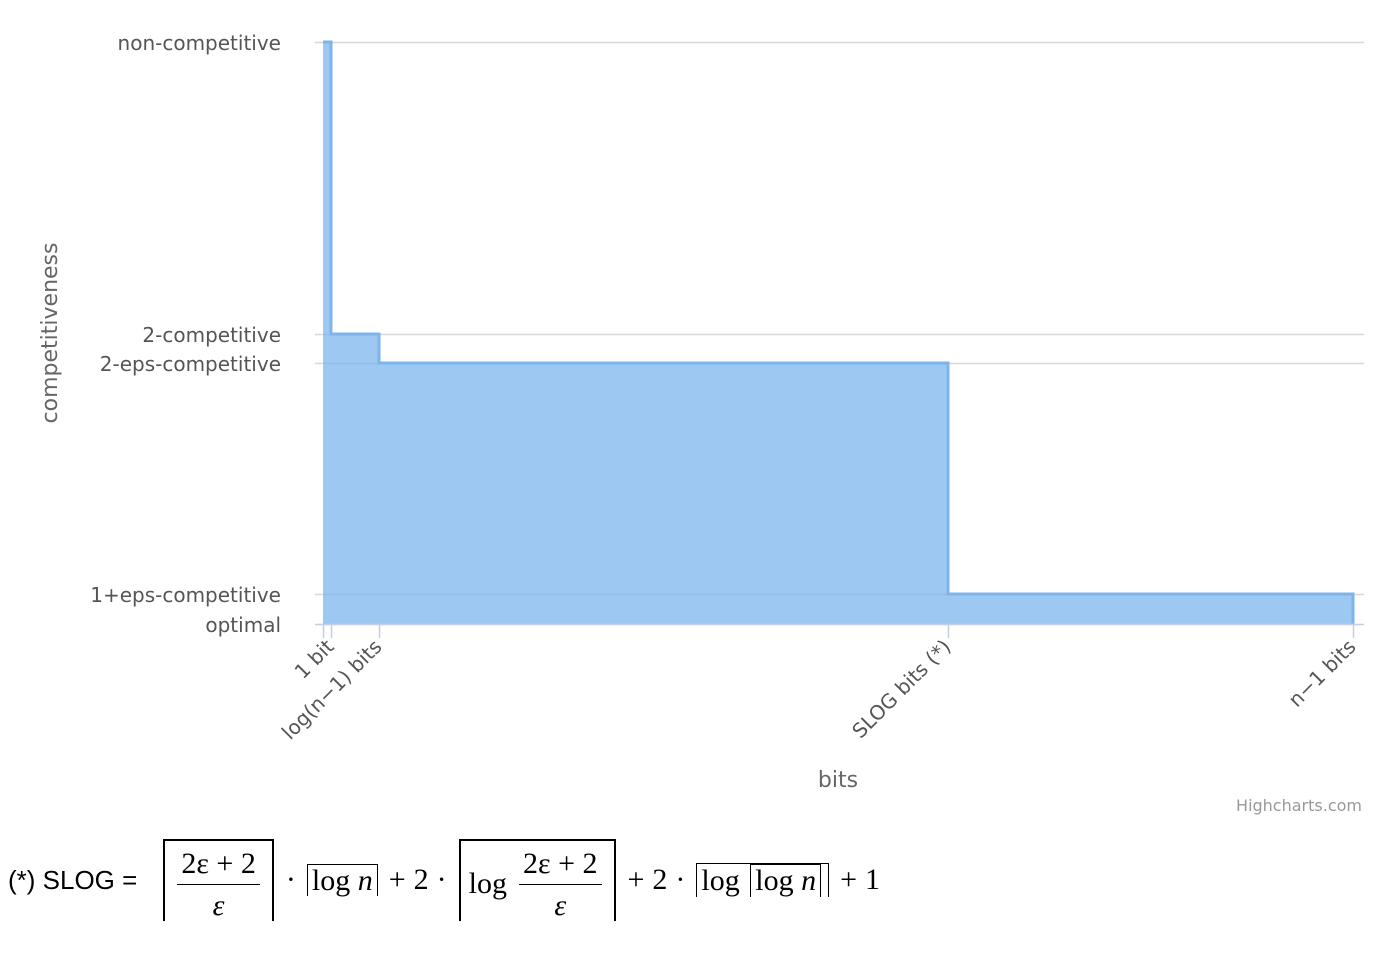 This screenshot has height=966, width=1396. What do you see at coordinates (185, 595) in the screenshot?
I see `y-tick-label: 1+eps-competitive` at bounding box center [185, 595].